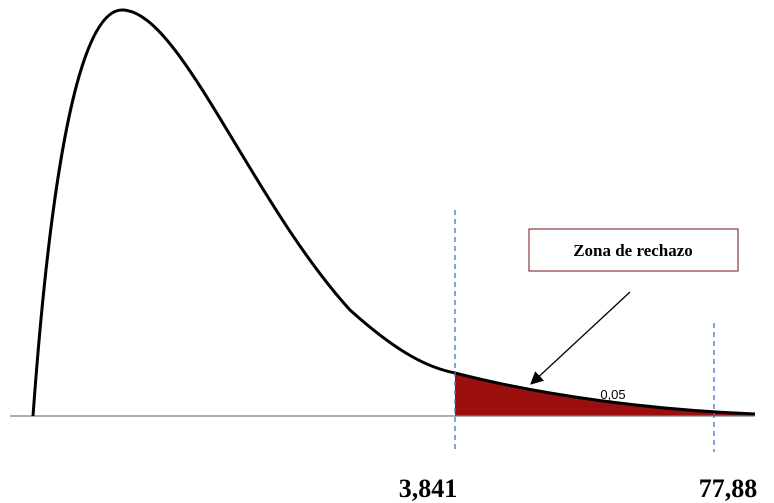 This screenshot has height=503, width=774. What do you see at coordinates (612, 394) in the screenshot?
I see `area-label: 0,05` at bounding box center [612, 394].